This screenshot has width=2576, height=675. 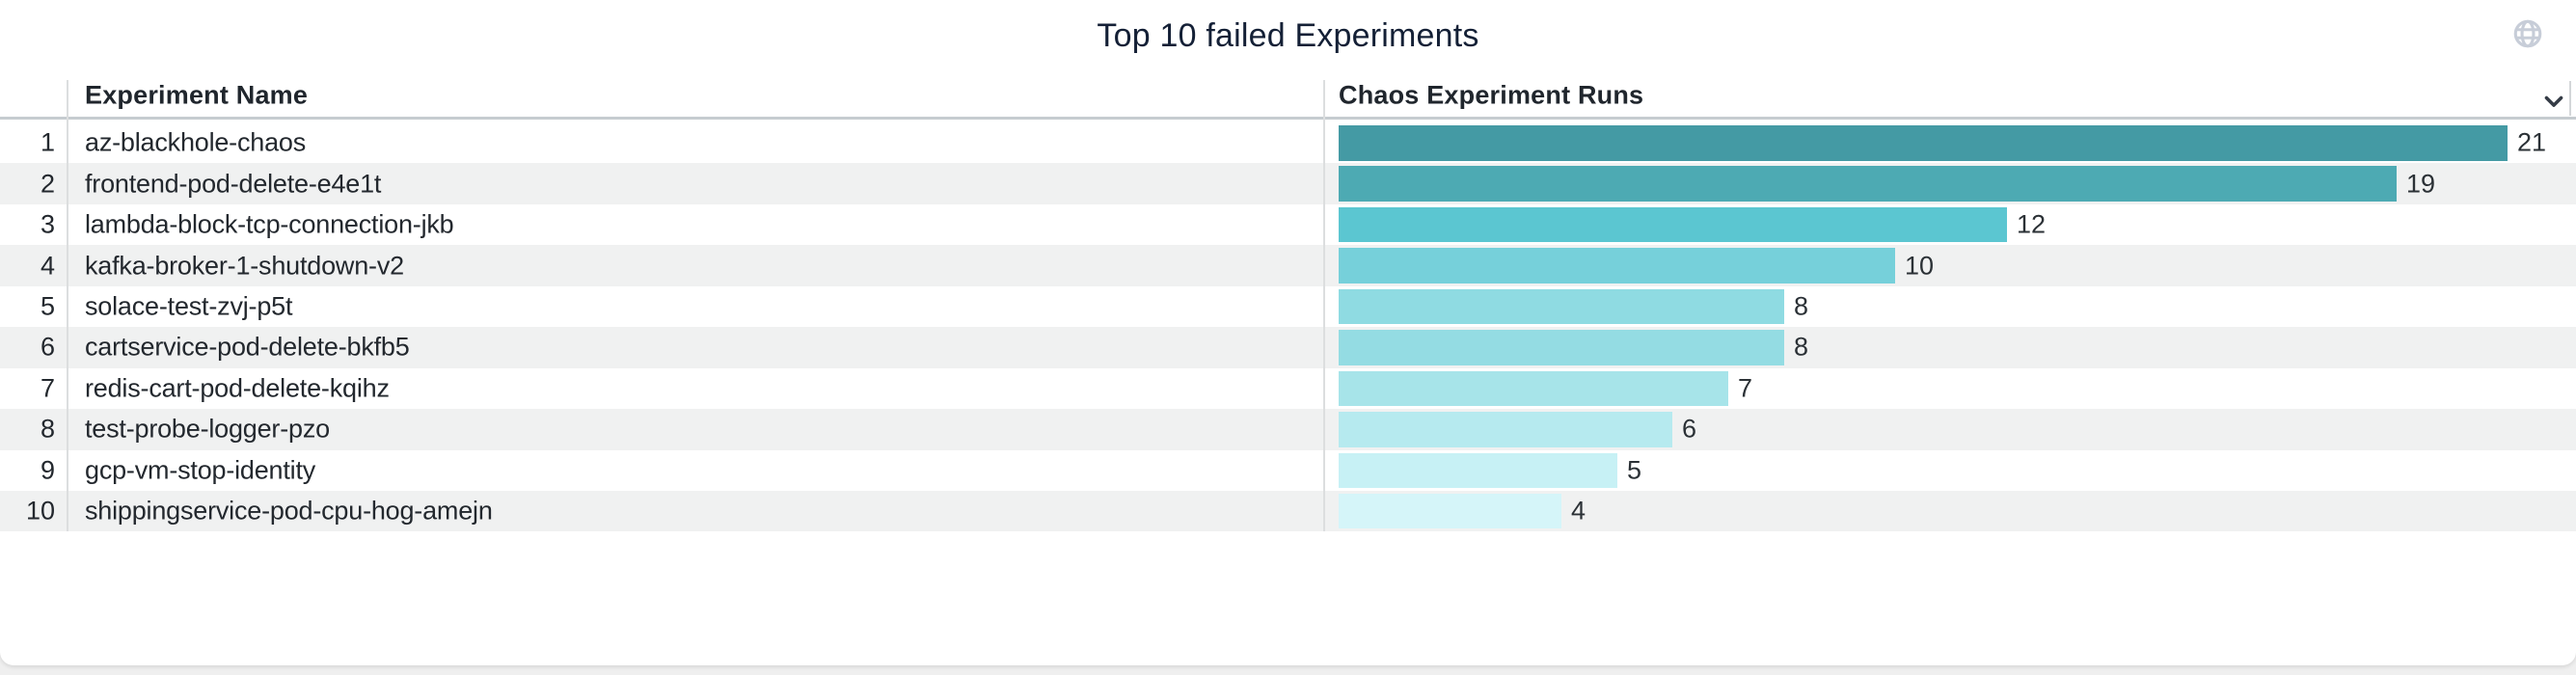 What do you see at coordinates (1689, 429) in the screenshot?
I see `bar-value-label: 6` at bounding box center [1689, 429].